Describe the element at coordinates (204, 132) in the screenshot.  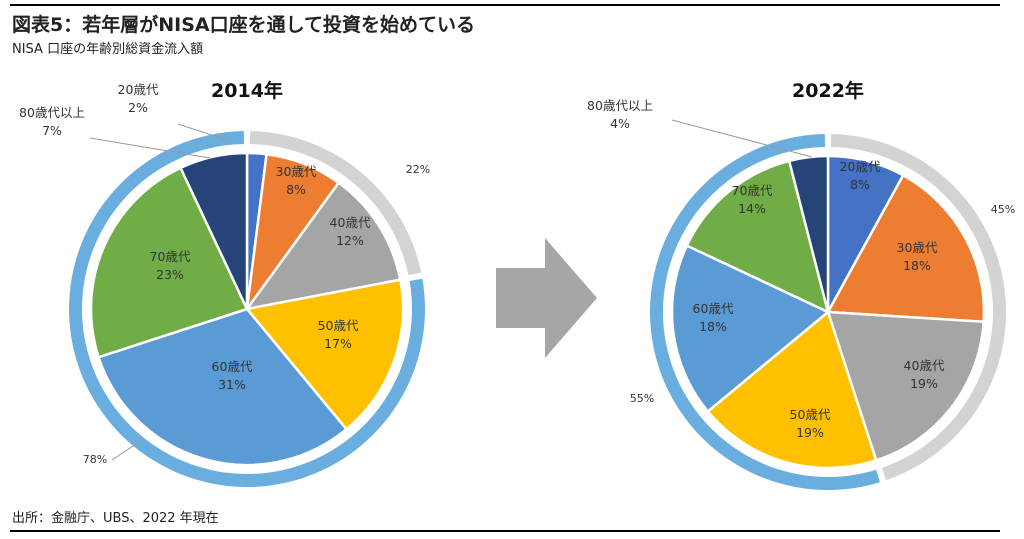
I see `leader-line-2014-20s` at that location.